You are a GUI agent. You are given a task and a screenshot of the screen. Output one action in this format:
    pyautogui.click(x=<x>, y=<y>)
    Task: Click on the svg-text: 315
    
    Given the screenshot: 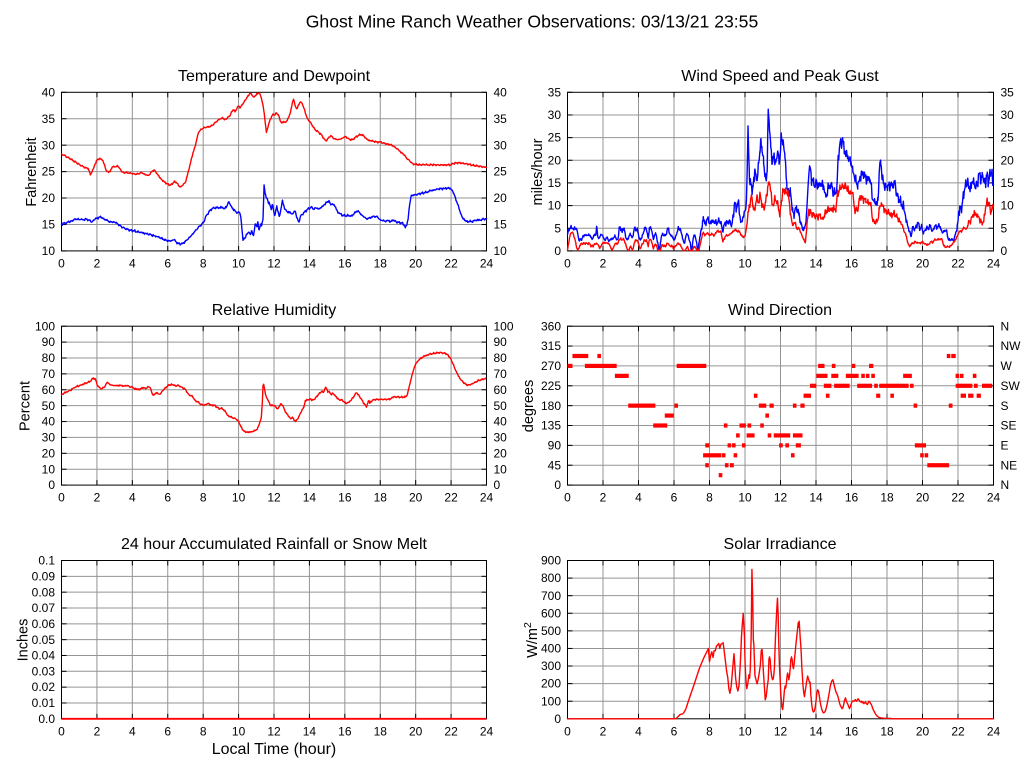 What is the action you would take?
    pyautogui.click(x=551, y=346)
    